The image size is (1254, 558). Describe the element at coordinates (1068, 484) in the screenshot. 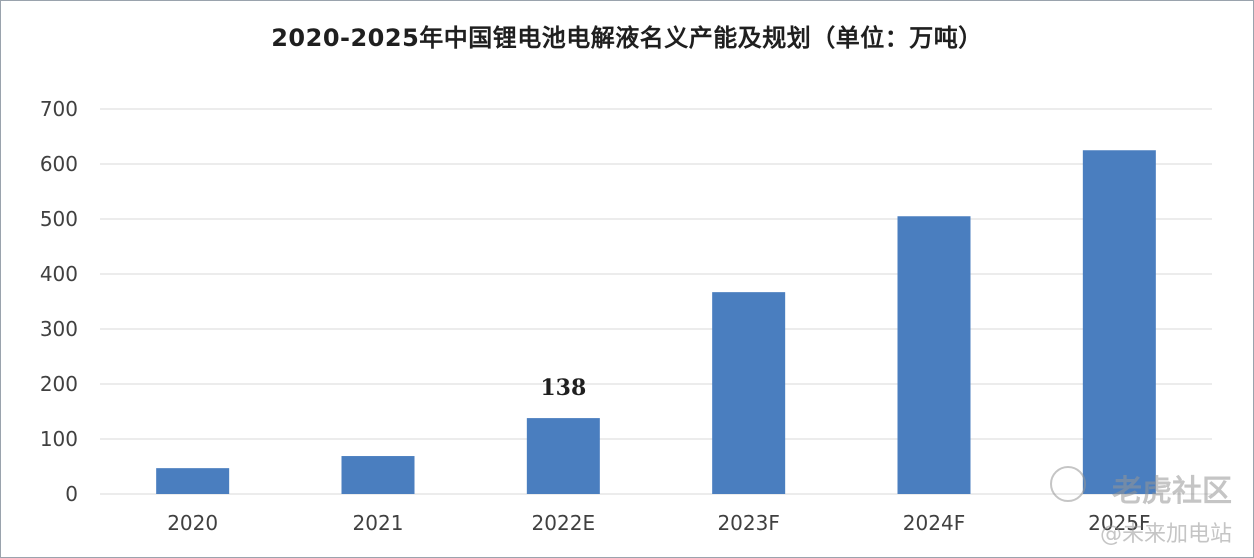

I see `watermark-logo-icon` at that location.